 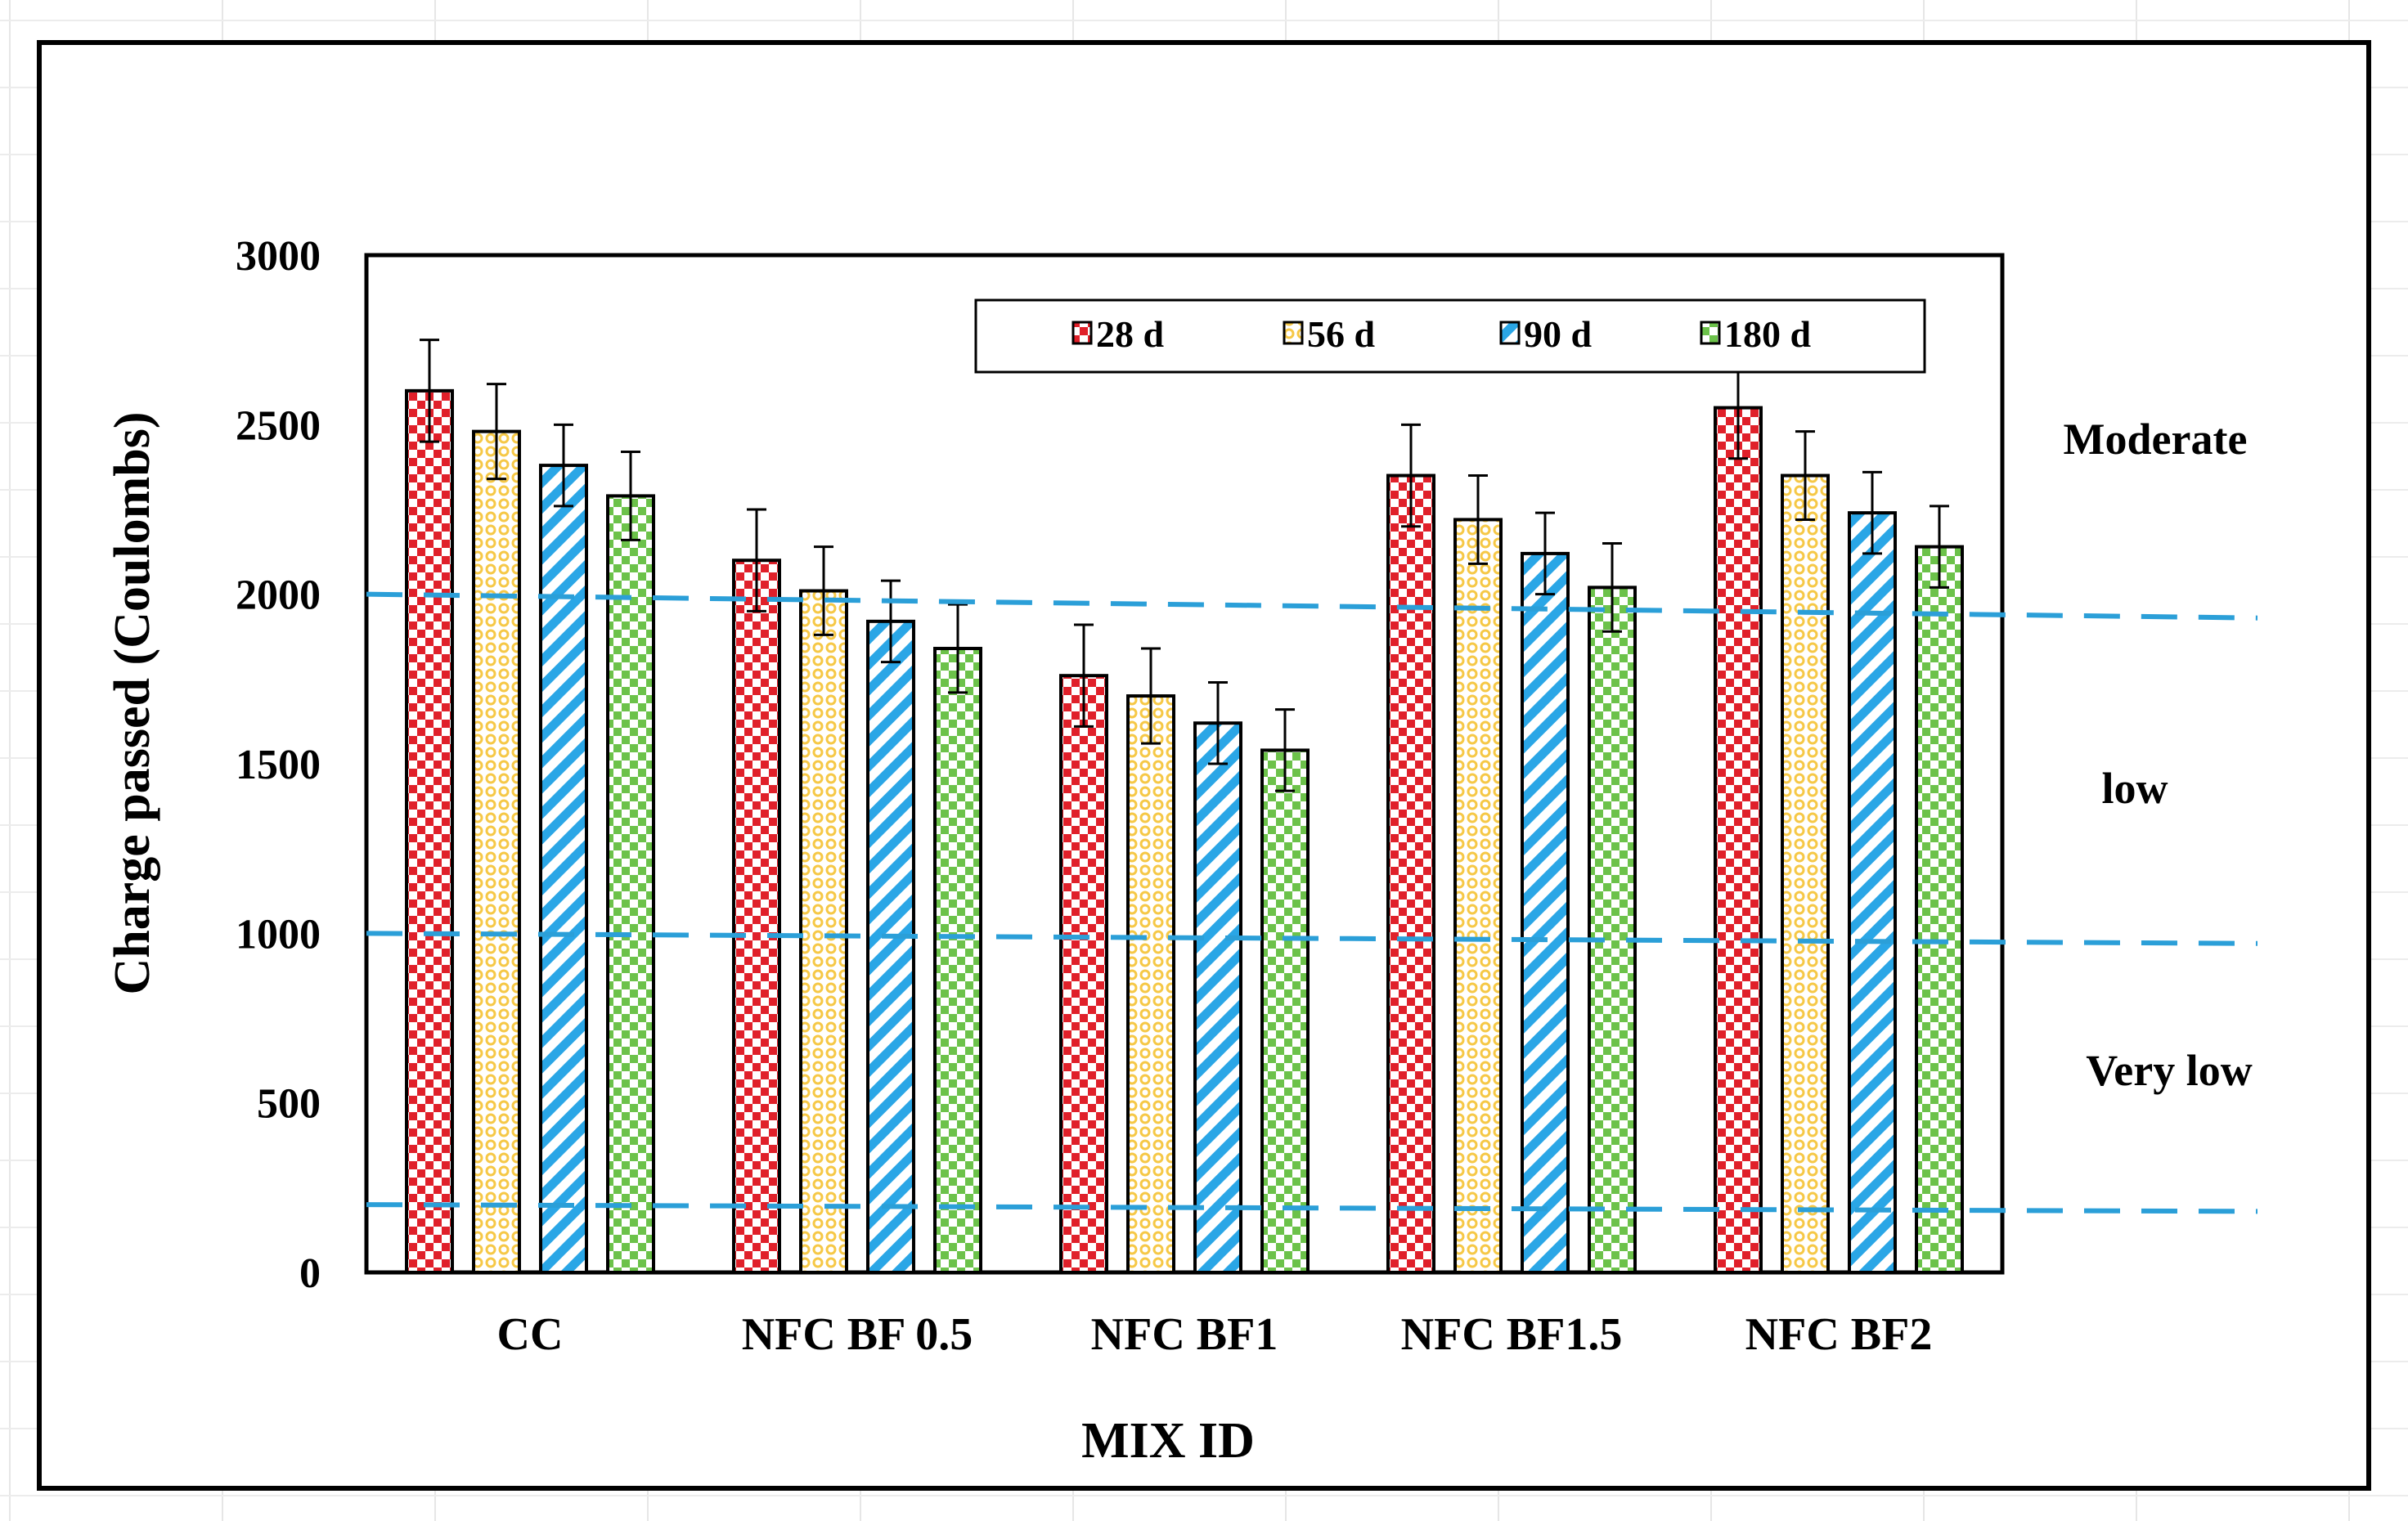 What do you see at coordinates (2135, 788) in the screenshot?
I see `band-label-low: low` at bounding box center [2135, 788].